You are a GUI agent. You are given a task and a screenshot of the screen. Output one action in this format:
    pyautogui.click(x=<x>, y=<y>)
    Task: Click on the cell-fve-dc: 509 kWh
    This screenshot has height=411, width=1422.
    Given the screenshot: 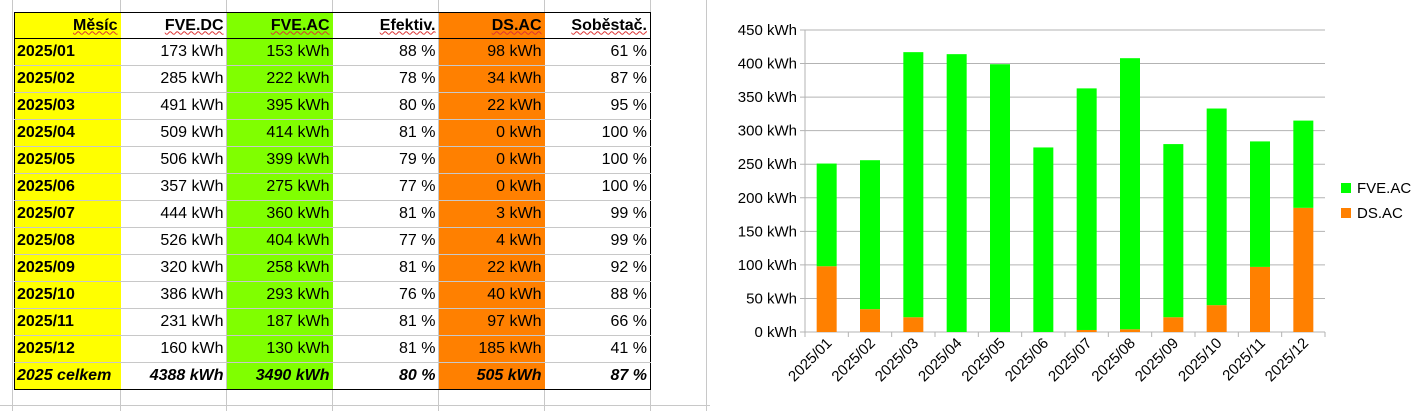 What is the action you would take?
    pyautogui.click(x=173, y=133)
    